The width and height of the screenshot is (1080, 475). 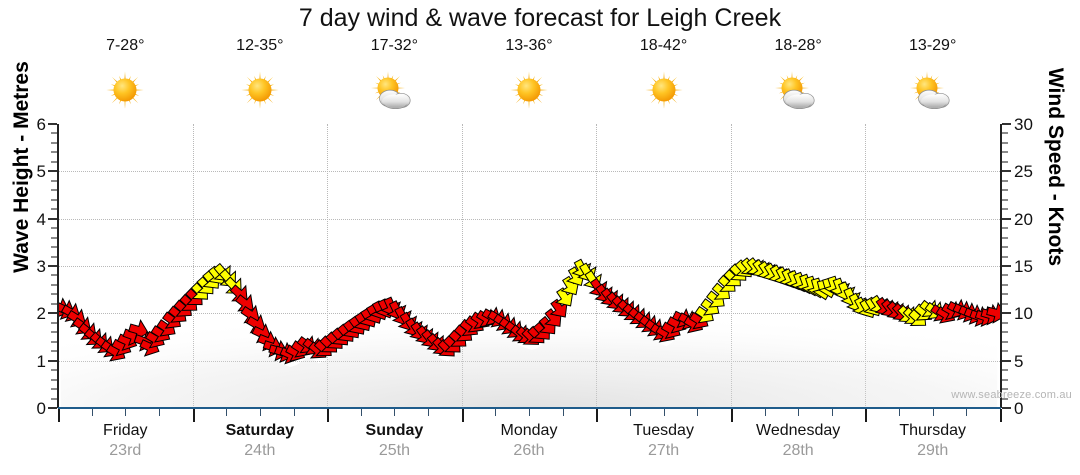 What do you see at coordinates (798, 441) in the screenshot?
I see `day-label-wednesday: Wednesday 28th` at bounding box center [798, 441].